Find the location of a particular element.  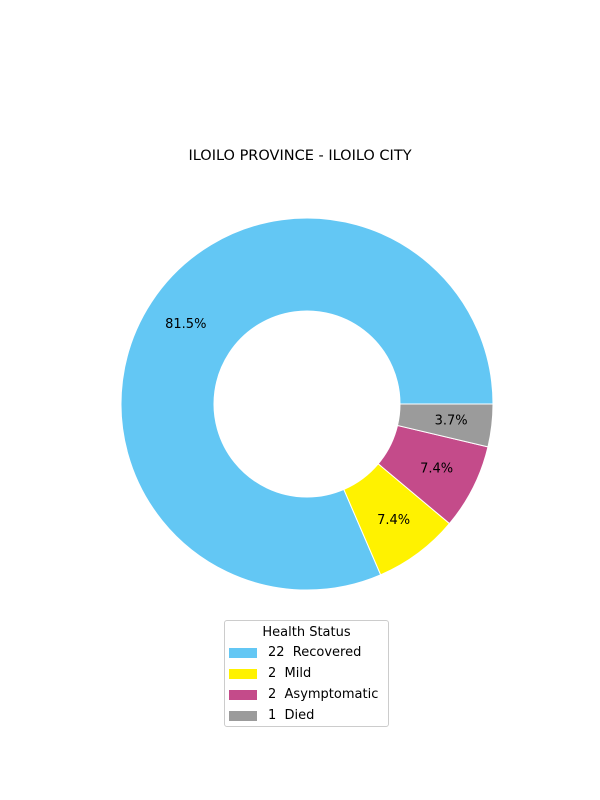

legend-swatch-died is located at coordinates (243, 715).